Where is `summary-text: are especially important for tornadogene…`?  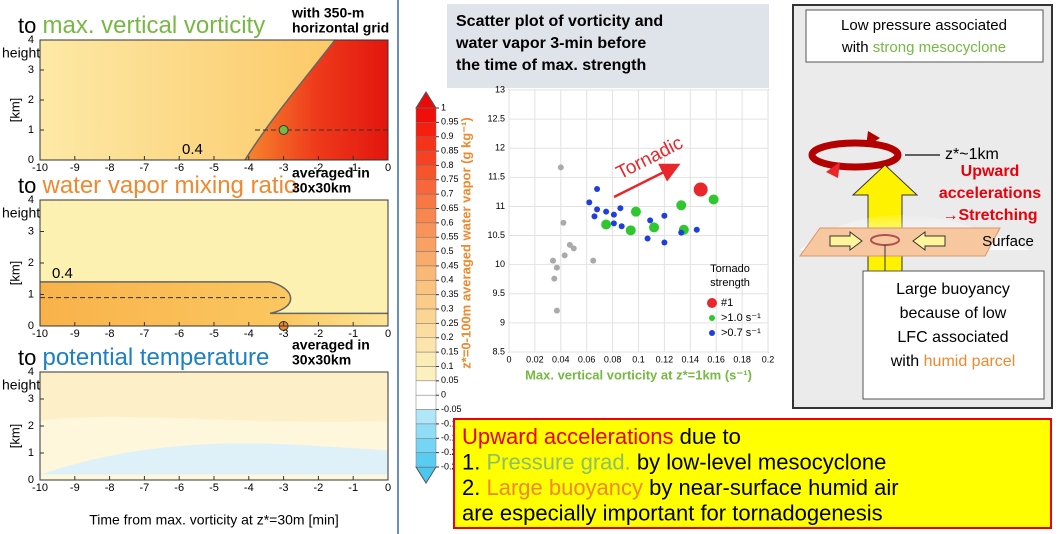
summary-text: are especially important for tornadogene… is located at coordinates (672, 512).